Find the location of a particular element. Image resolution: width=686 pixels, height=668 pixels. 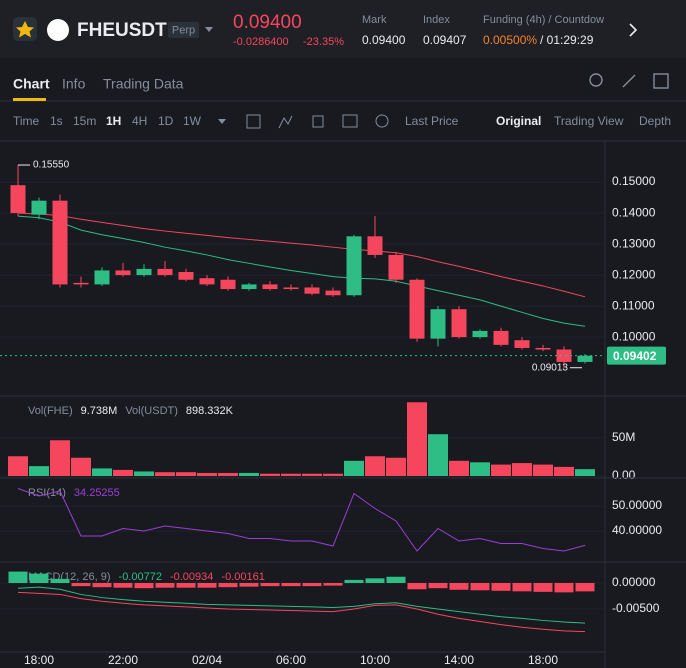

y-tick-label: 0.15000 is located at coordinates (634, 181).